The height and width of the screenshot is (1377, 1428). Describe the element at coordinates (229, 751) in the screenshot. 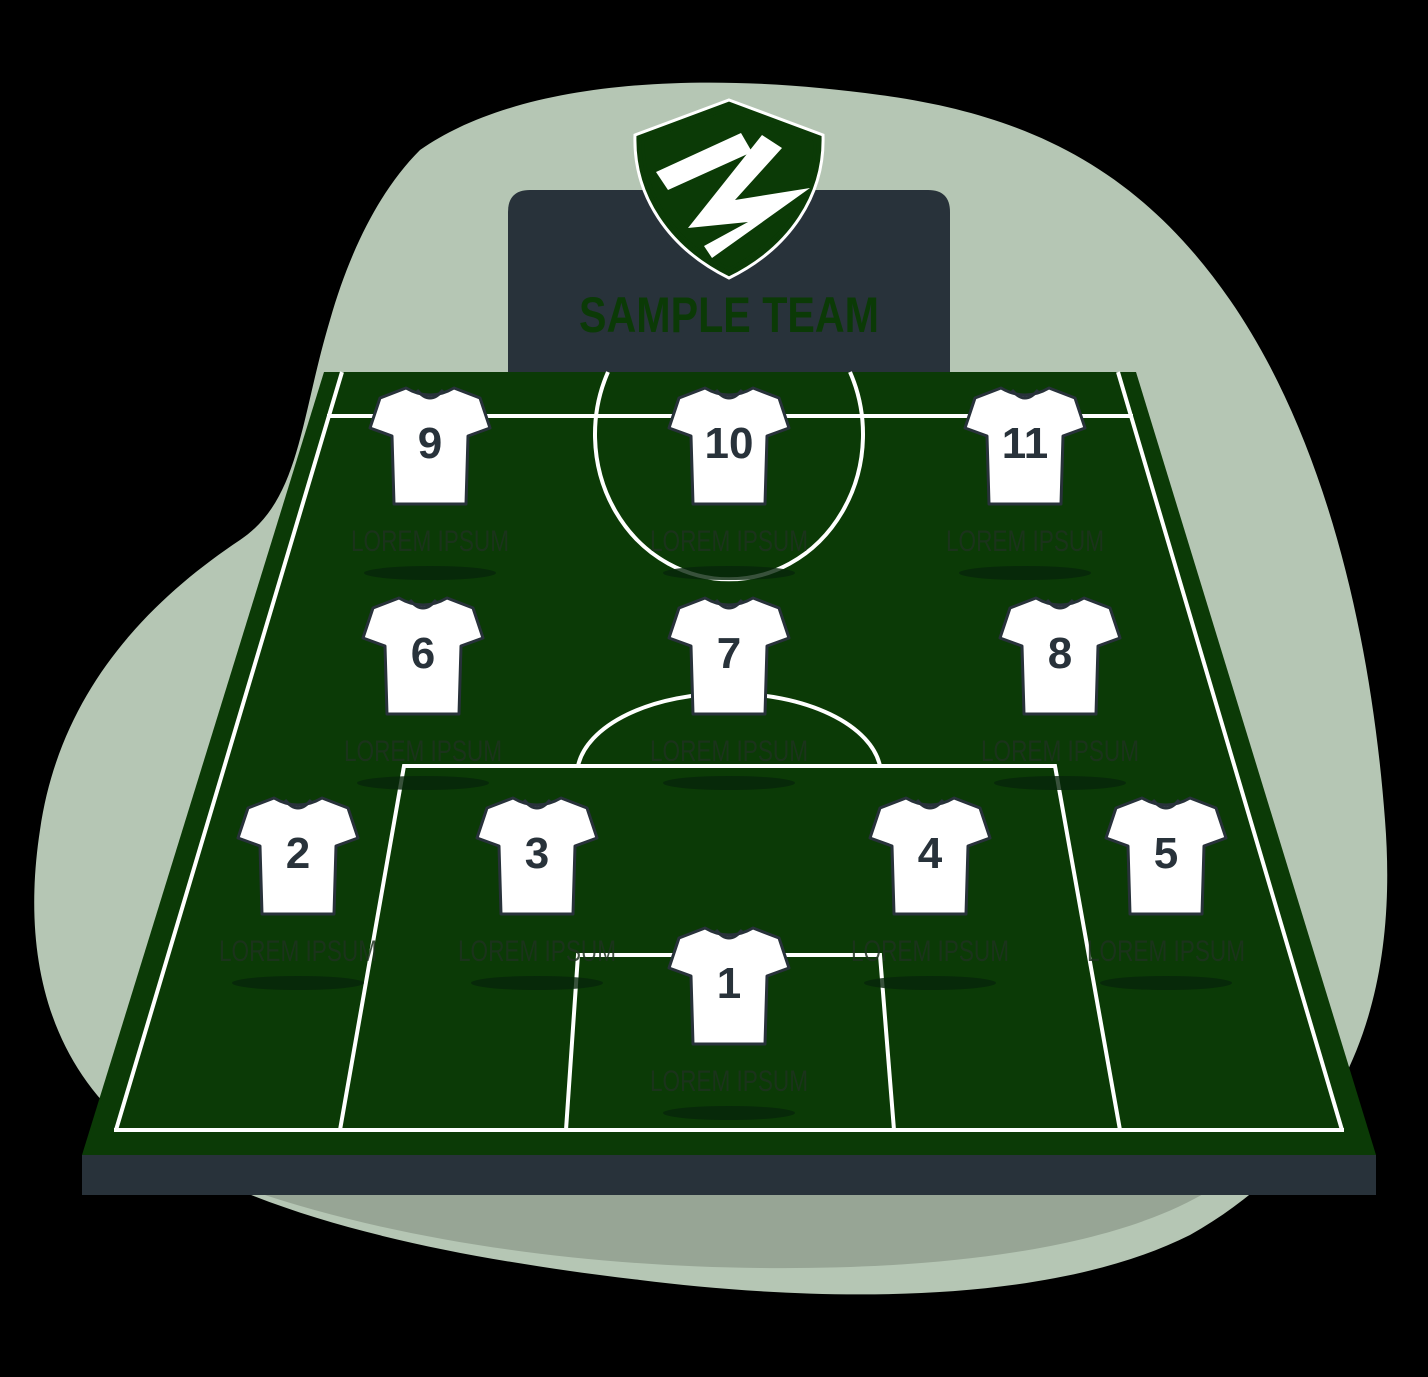

I see `touchline-left` at that location.